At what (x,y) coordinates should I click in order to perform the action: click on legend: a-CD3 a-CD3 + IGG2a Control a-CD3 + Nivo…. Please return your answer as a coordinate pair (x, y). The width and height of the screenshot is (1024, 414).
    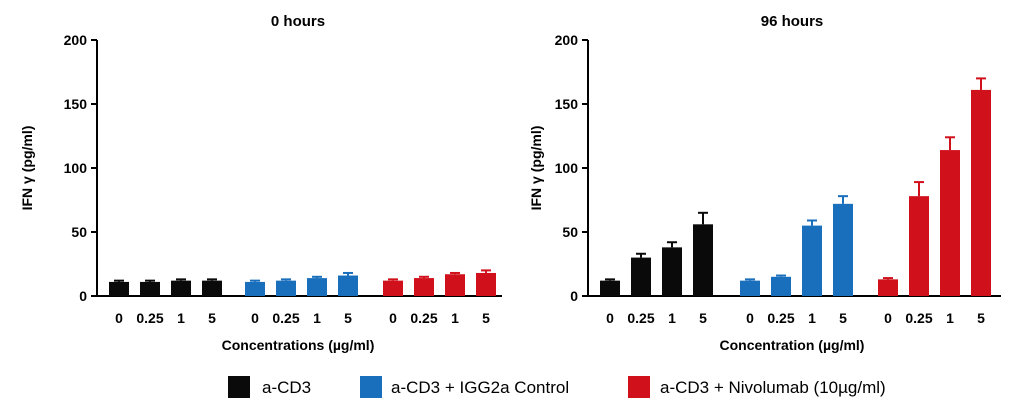
    Looking at the image, I should click on (557, 387).